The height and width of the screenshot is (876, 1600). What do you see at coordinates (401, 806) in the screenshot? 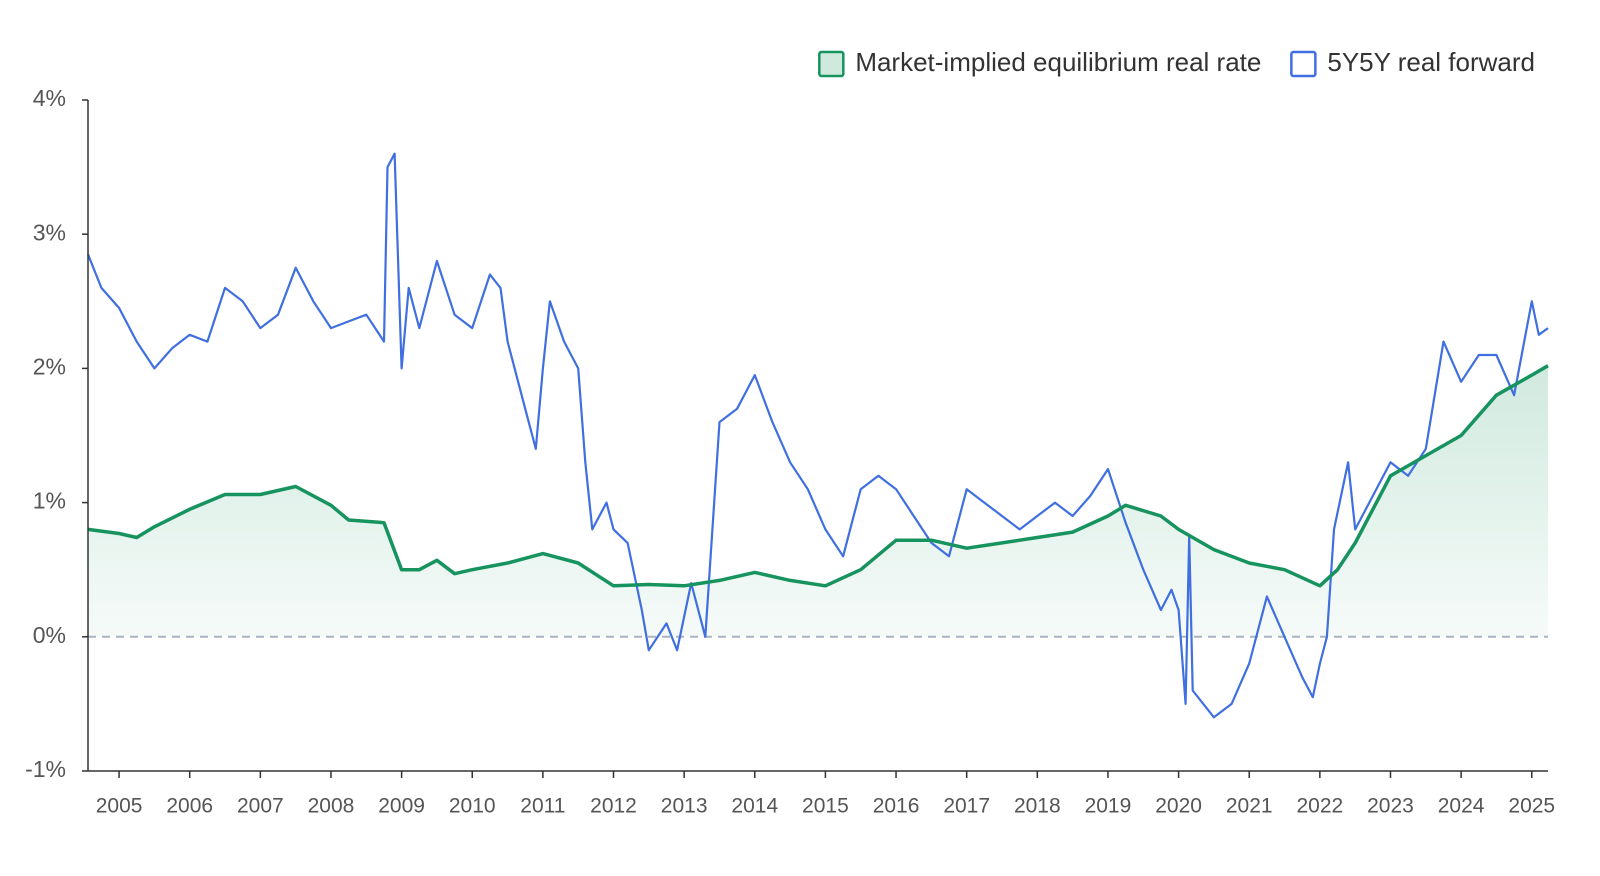
I see `x-tick-label: 2009` at bounding box center [401, 806].